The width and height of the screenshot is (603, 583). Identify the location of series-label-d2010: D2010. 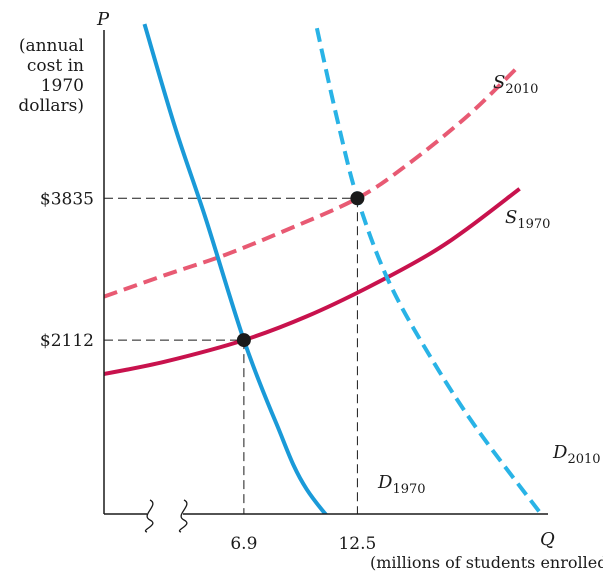
(576, 454).